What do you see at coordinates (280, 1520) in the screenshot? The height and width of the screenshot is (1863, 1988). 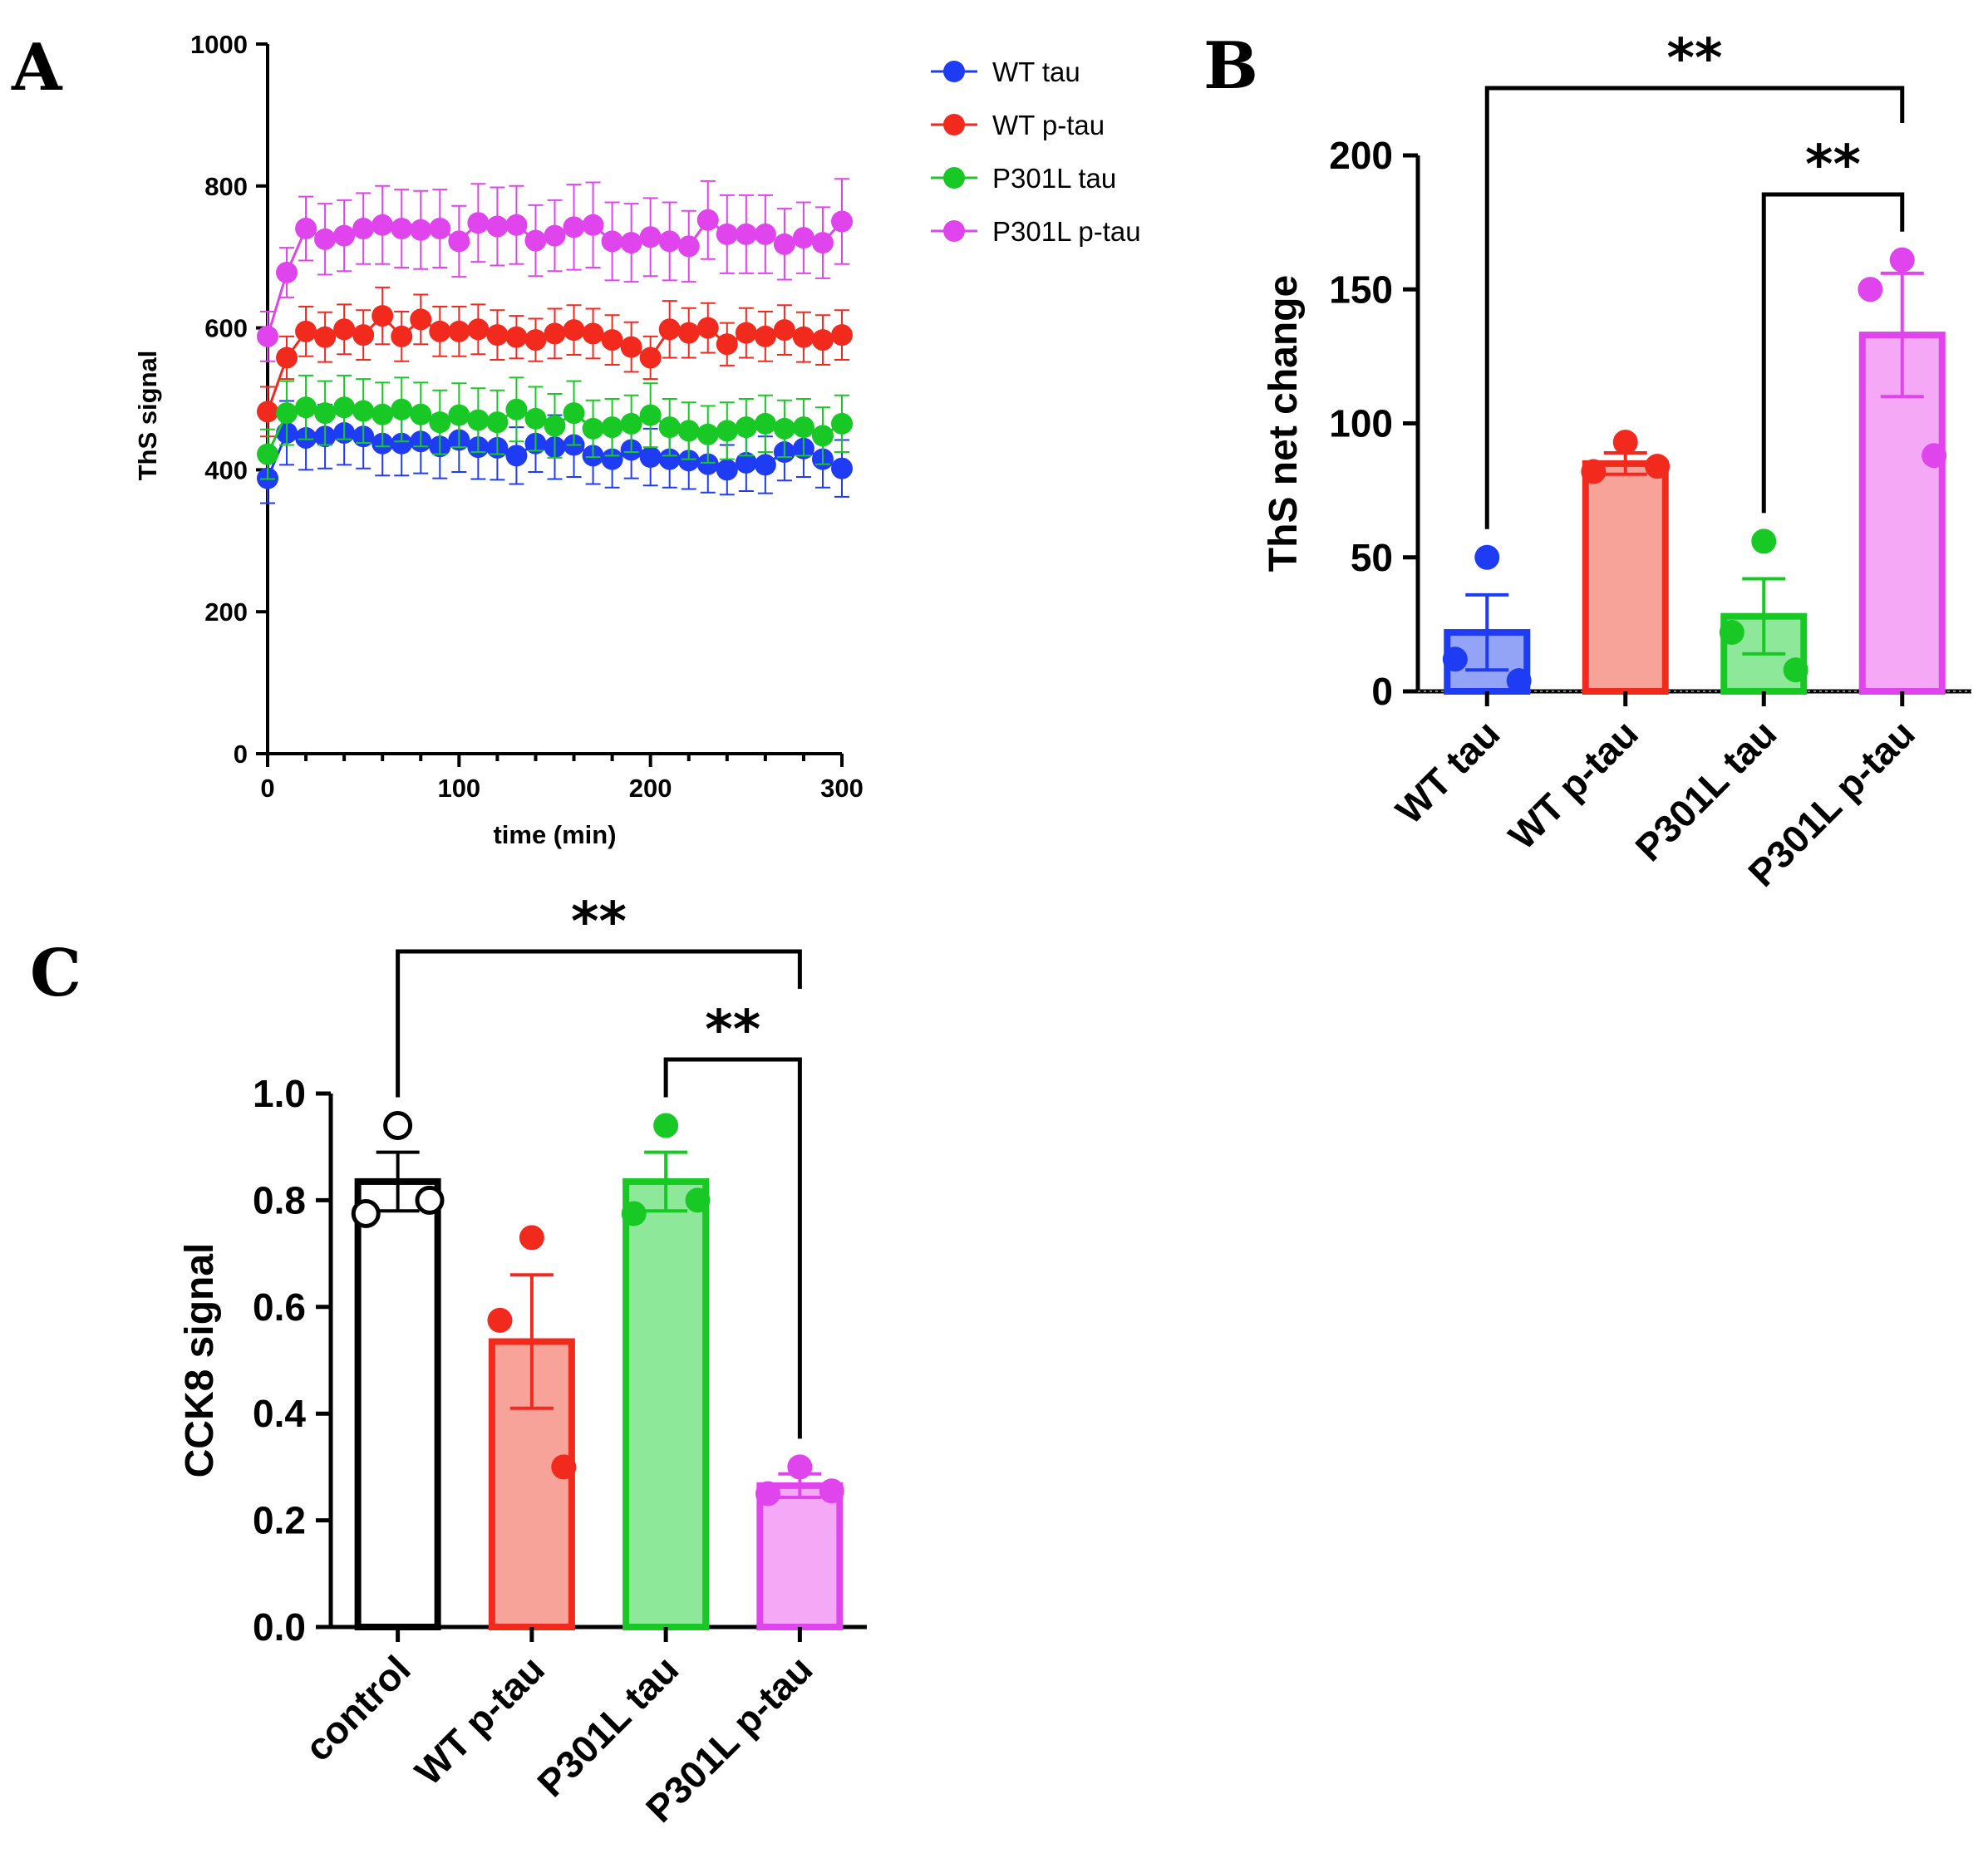 I see `y-tick-label: 0.2` at bounding box center [280, 1520].